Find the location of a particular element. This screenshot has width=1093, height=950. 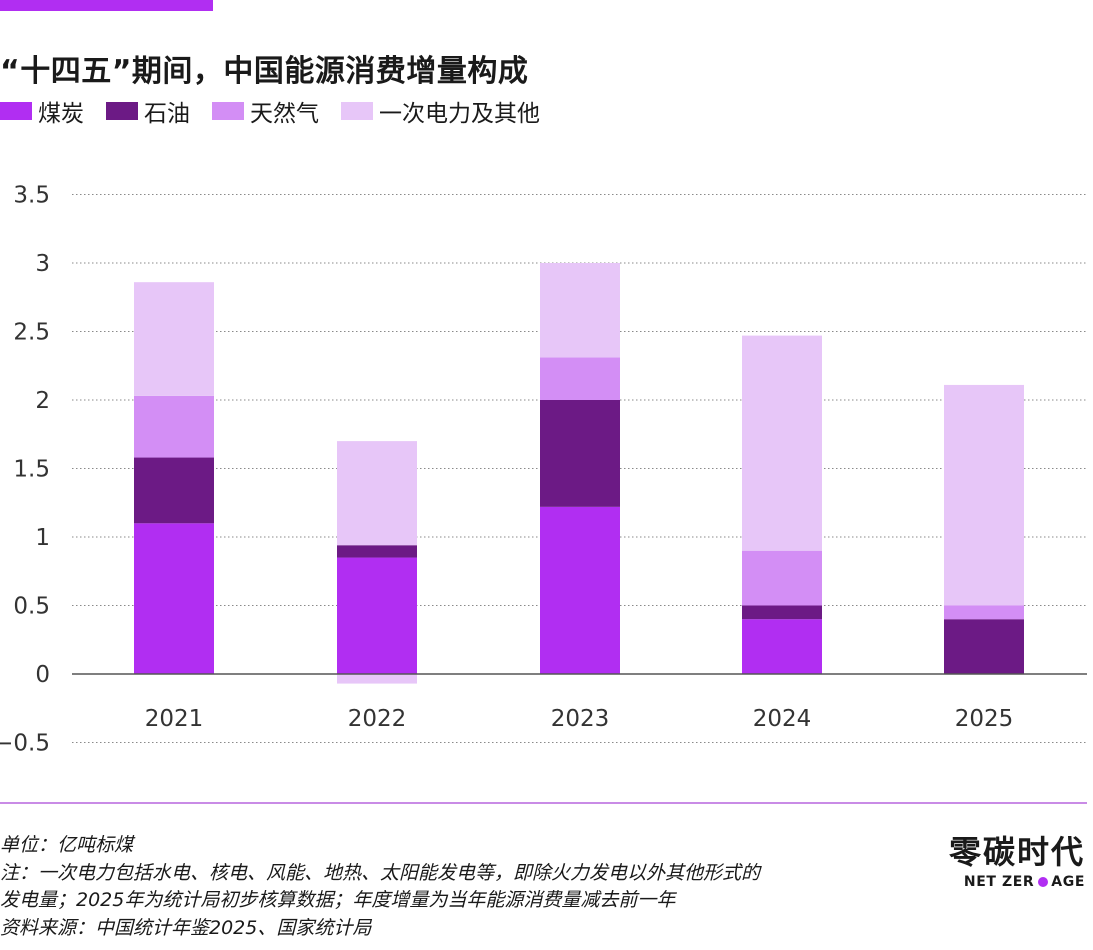

bar-oil-2023 is located at coordinates (580, 453).